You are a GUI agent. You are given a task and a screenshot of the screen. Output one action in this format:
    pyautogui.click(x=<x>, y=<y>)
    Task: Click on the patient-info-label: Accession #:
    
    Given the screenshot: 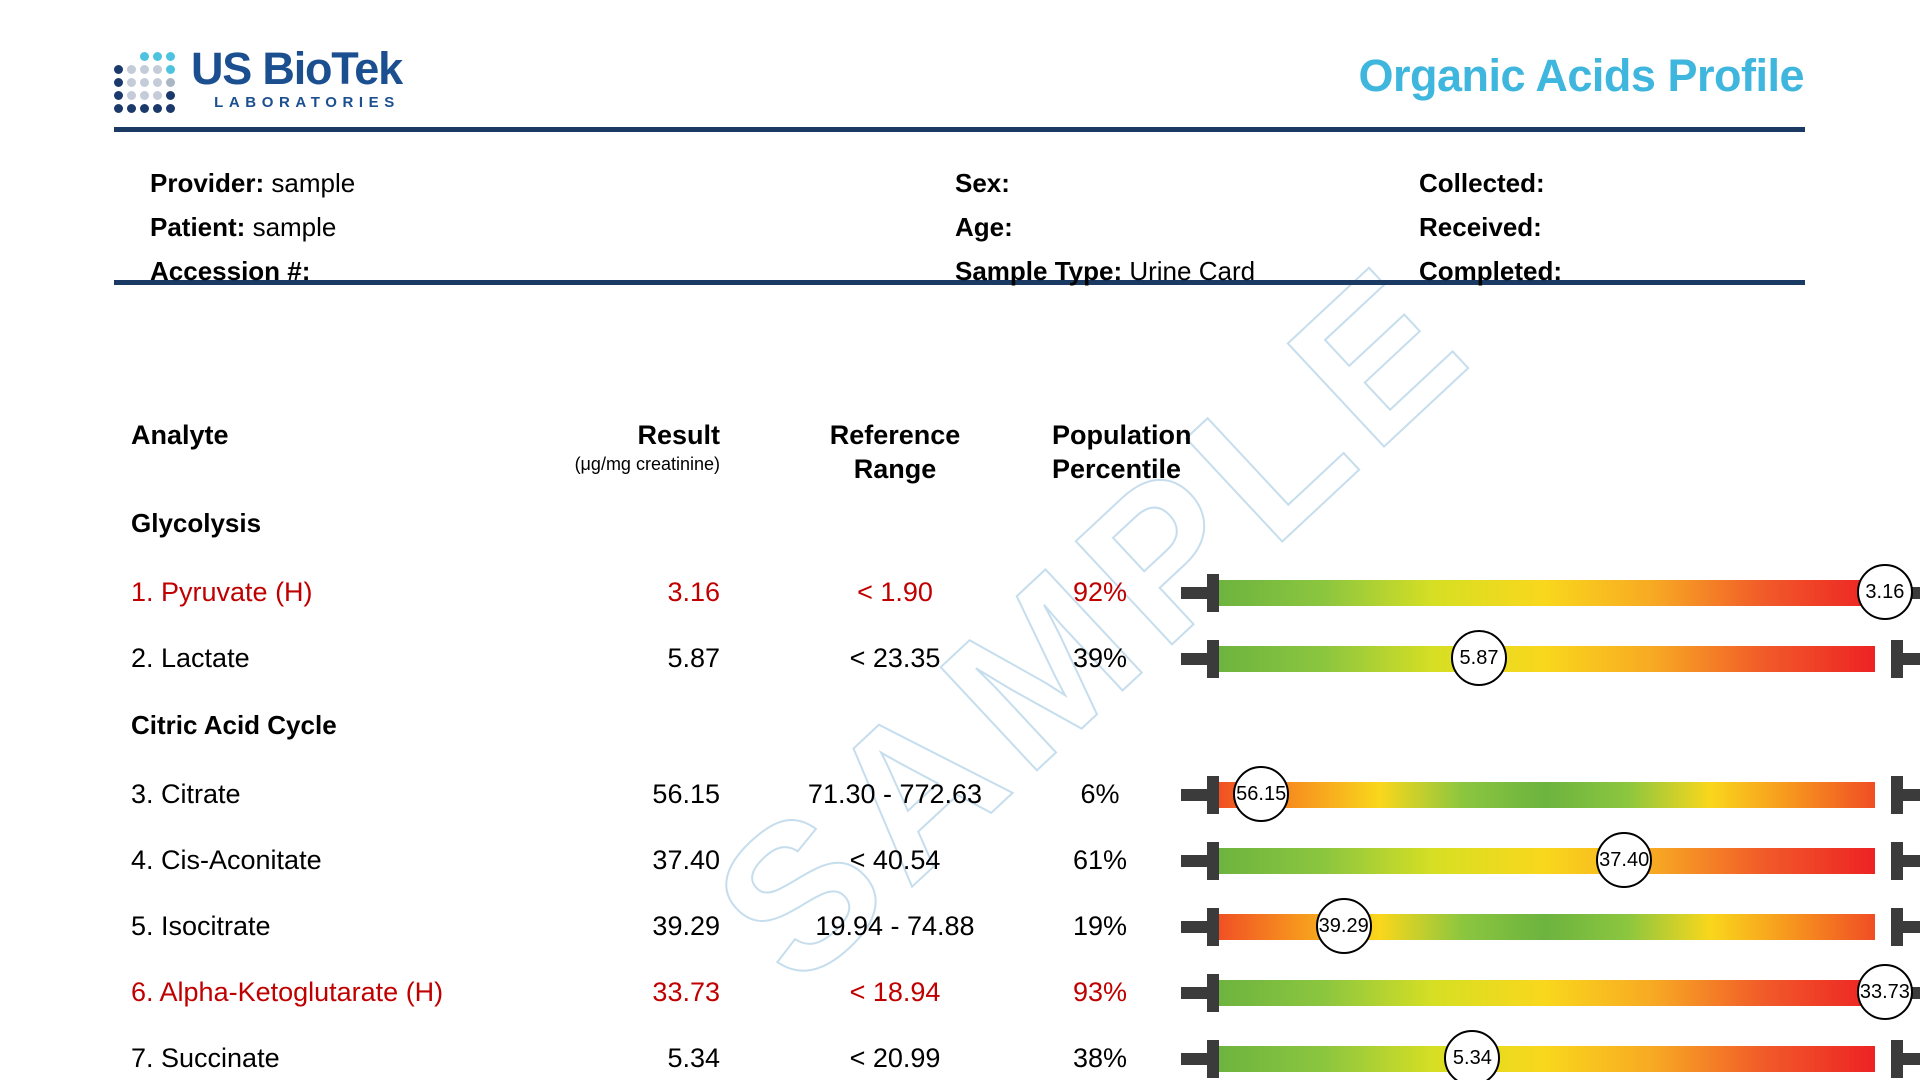 What is the action you would take?
    pyautogui.click(x=230, y=271)
    